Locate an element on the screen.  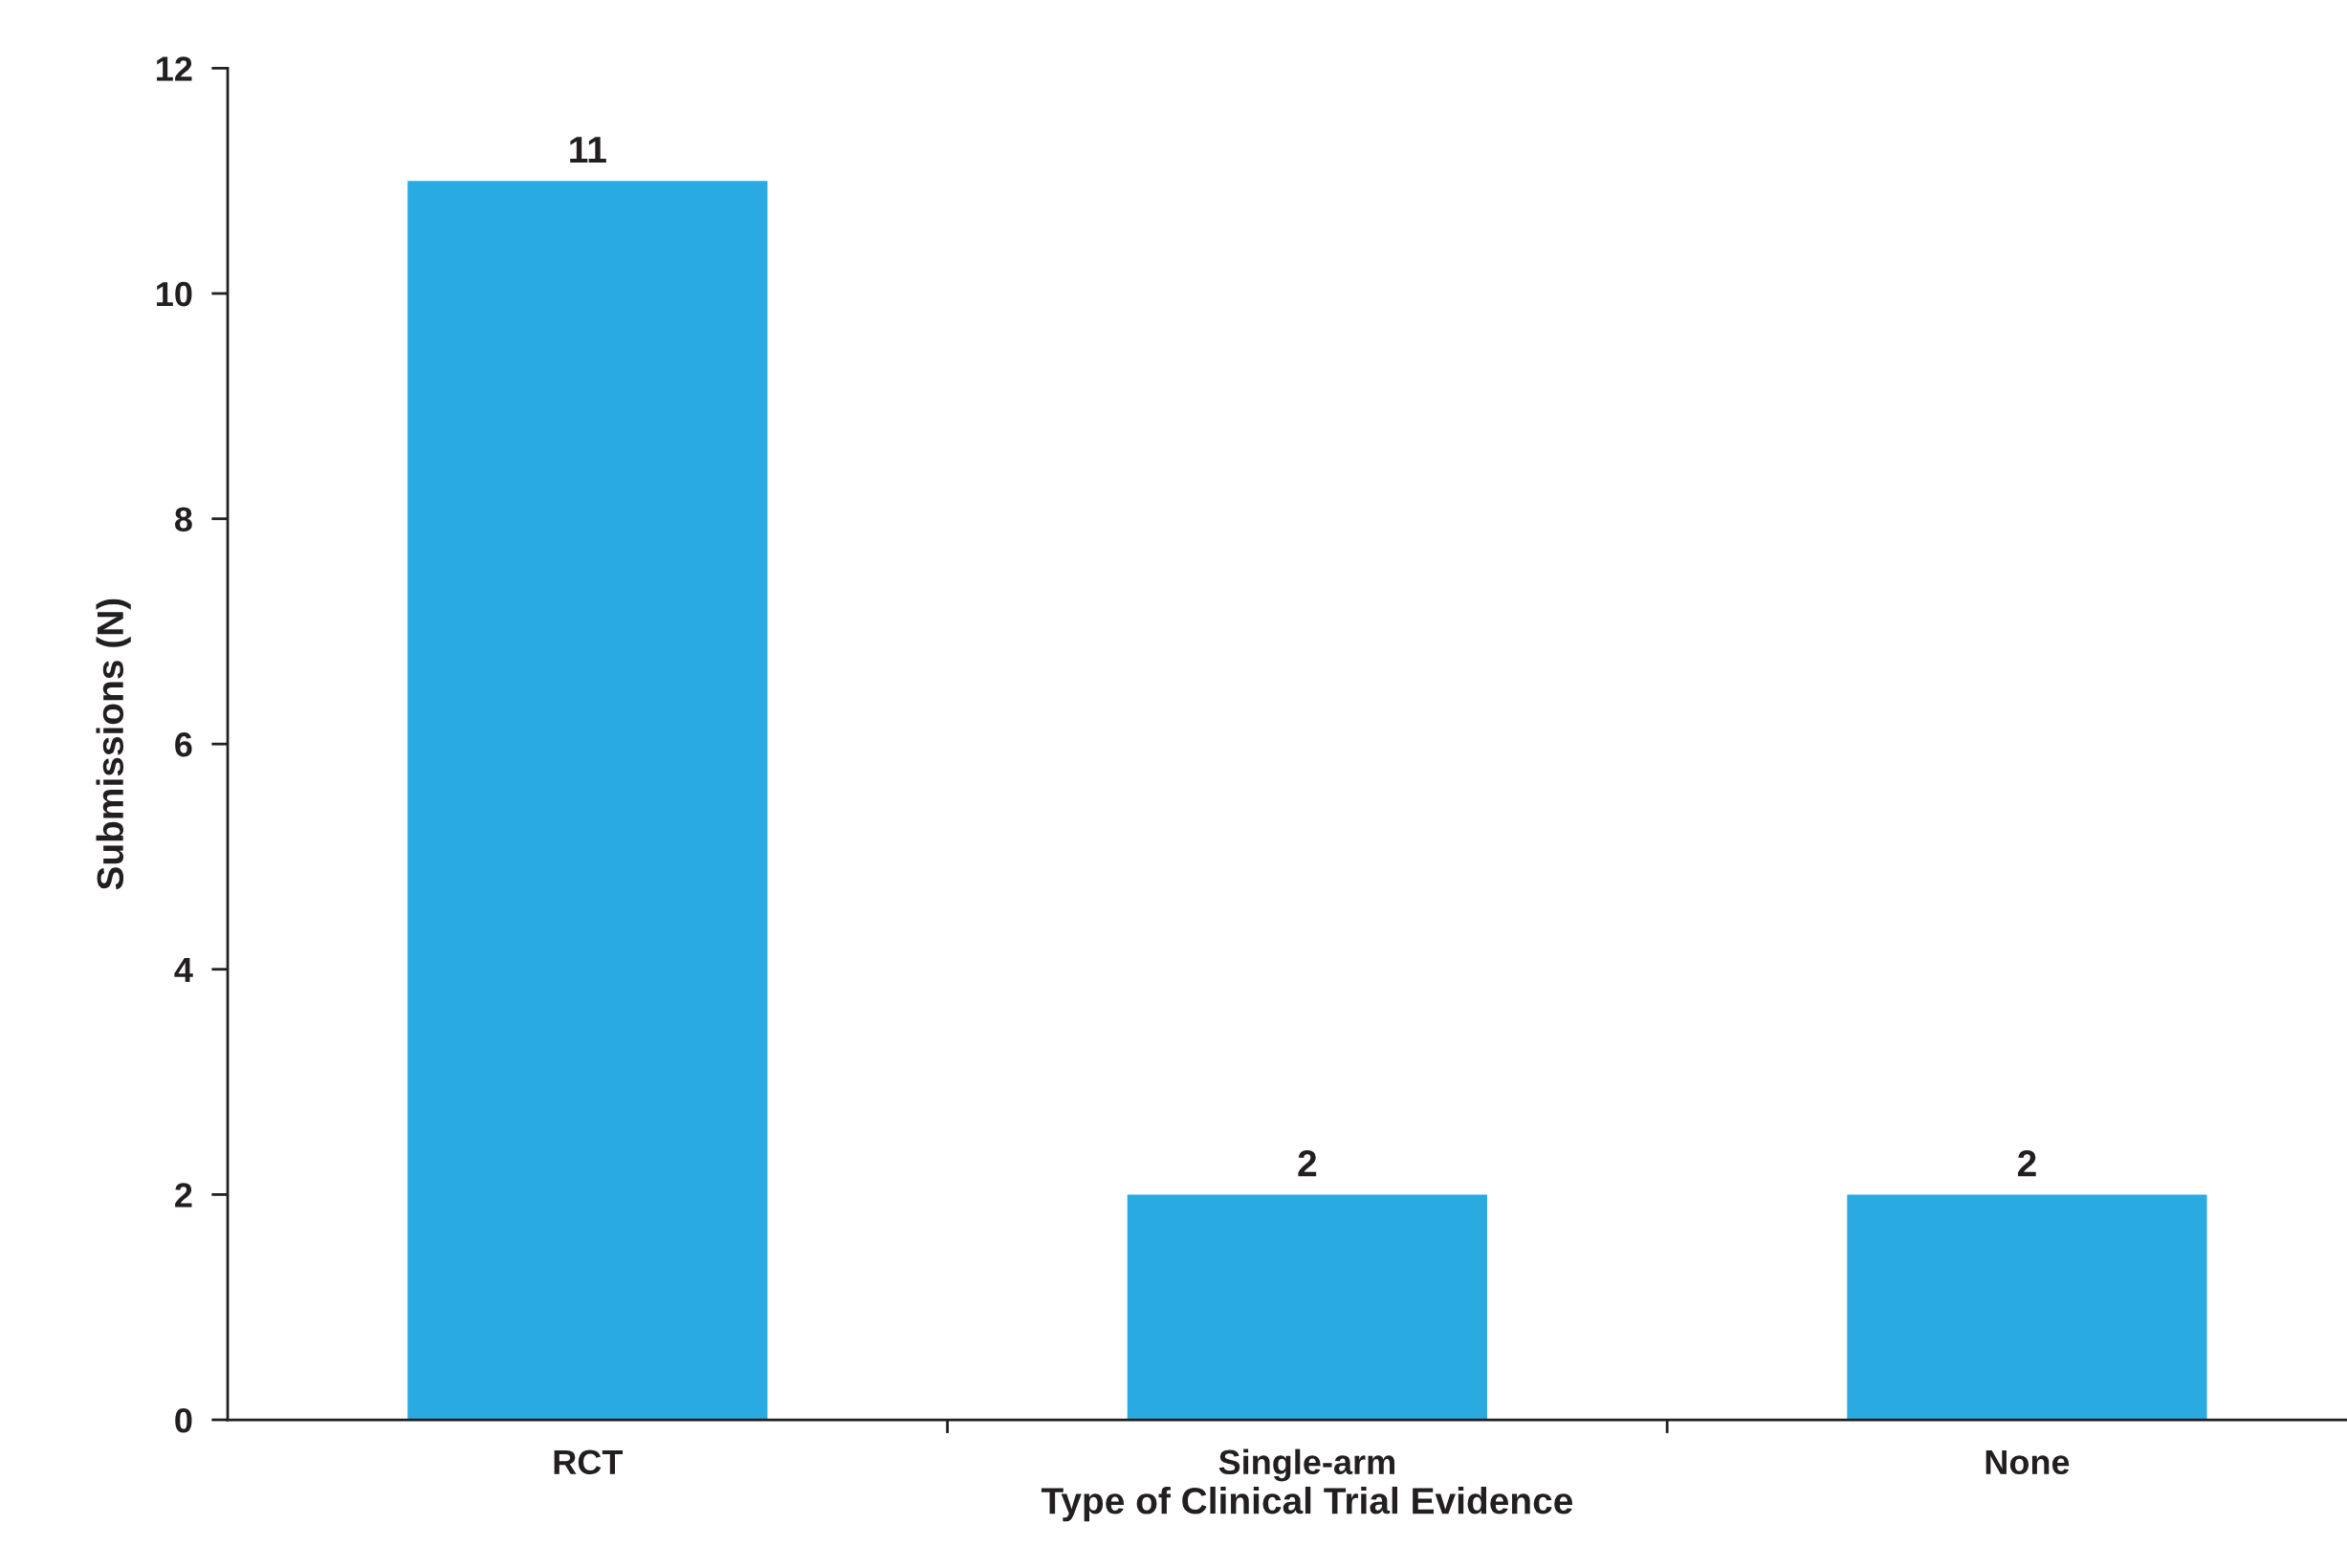
y-tick-label: 12 is located at coordinates (174, 68).